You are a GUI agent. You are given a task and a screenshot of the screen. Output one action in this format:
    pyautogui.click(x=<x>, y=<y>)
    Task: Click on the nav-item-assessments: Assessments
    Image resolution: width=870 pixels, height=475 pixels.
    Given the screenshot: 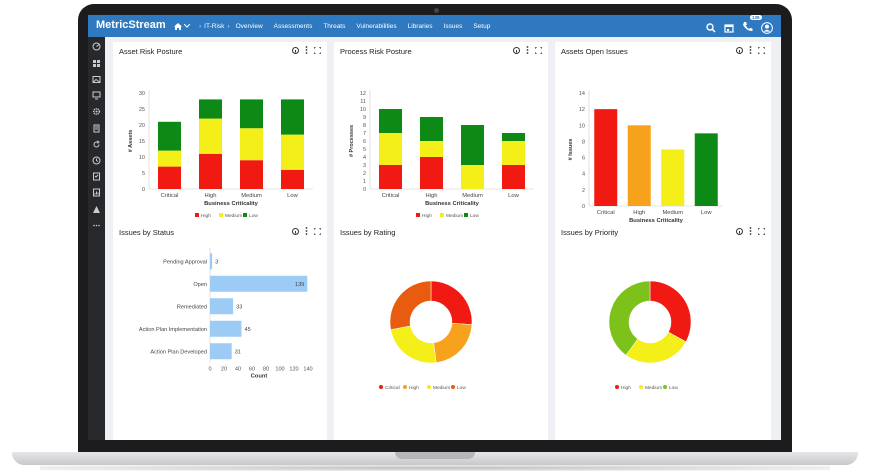 What is the action you would take?
    pyautogui.click(x=293, y=26)
    